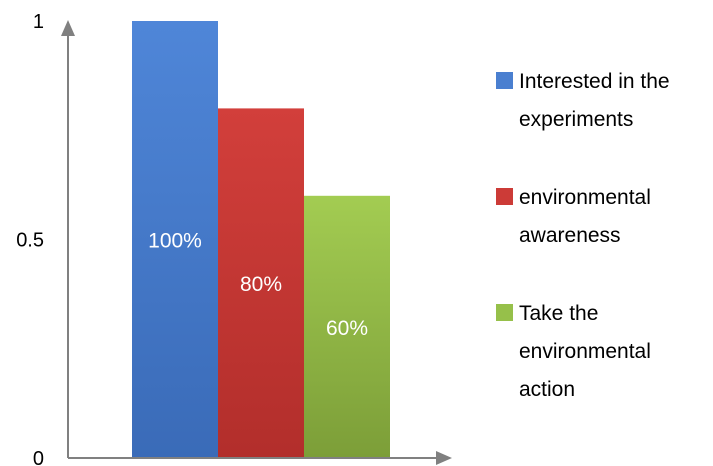 The height and width of the screenshot is (466, 713). Describe the element at coordinates (576, 119) in the screenshot. I see `legend-label-1-line-2: experiments` at that location.